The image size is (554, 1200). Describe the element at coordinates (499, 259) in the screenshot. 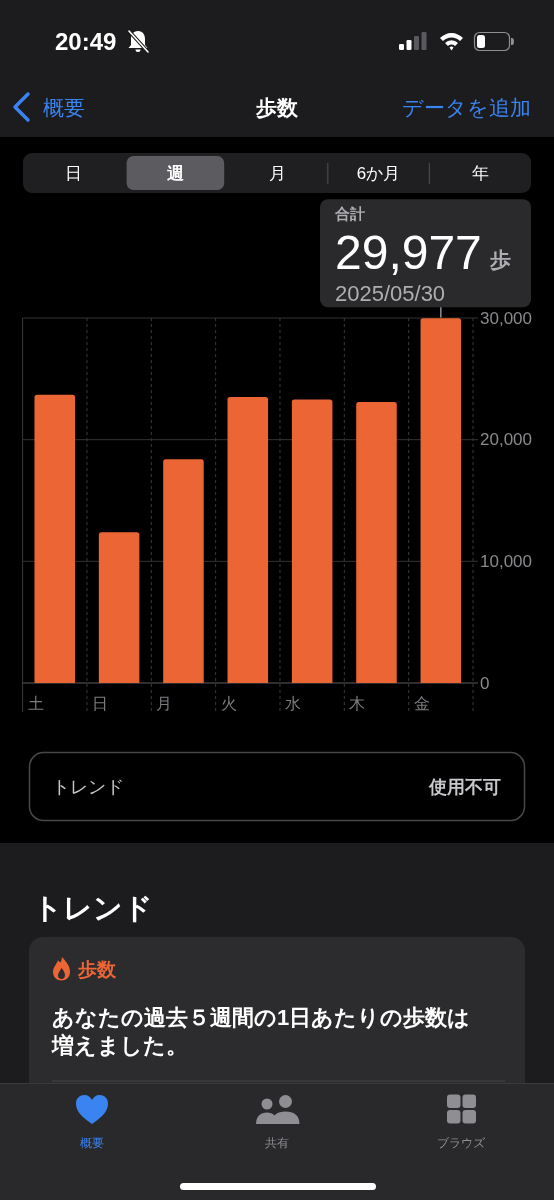

I see `text: 歩` at that location.